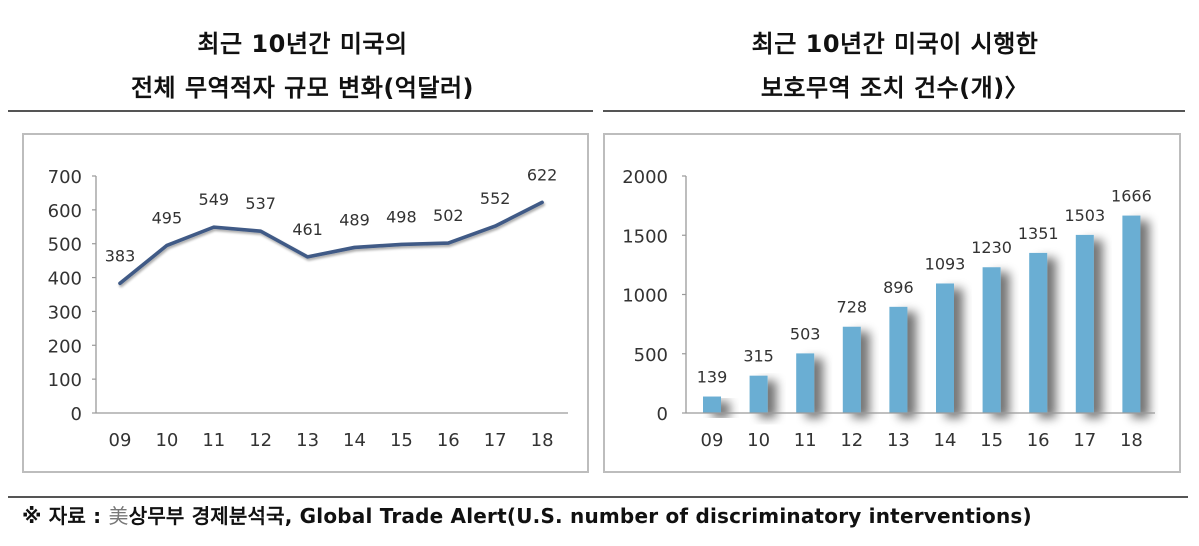 The height and width of the screenshot is (546, 1199). What do you see at coordinates (65, 380) in the screenshot?
I see `y-tick-label: 100` at bounding box center [65, 380].